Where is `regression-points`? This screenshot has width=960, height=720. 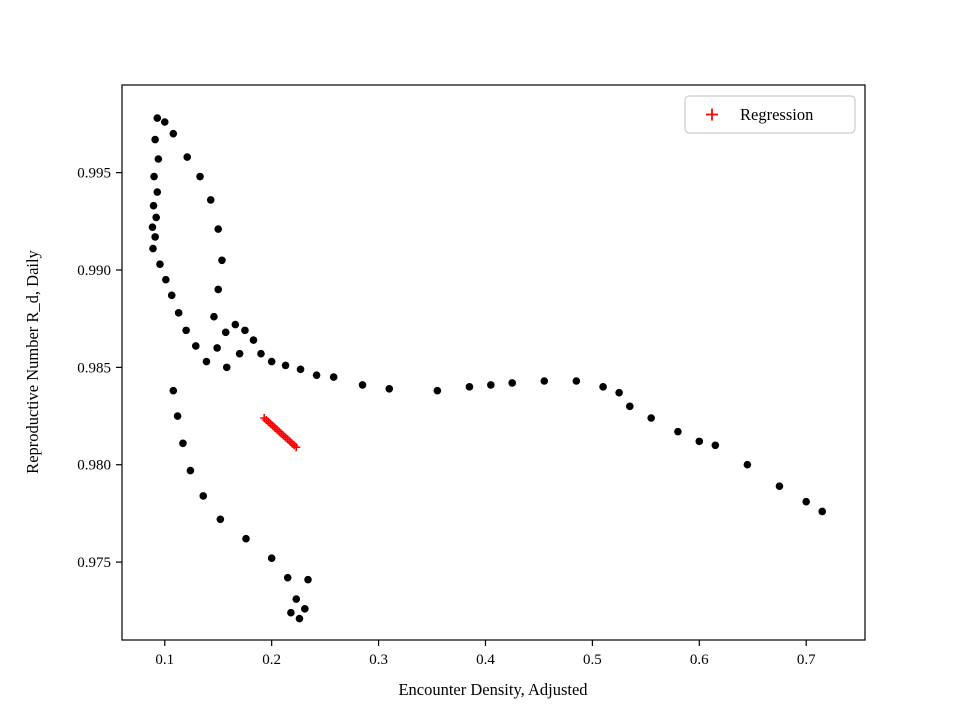
regression-points is located at coordinates (280, 433).